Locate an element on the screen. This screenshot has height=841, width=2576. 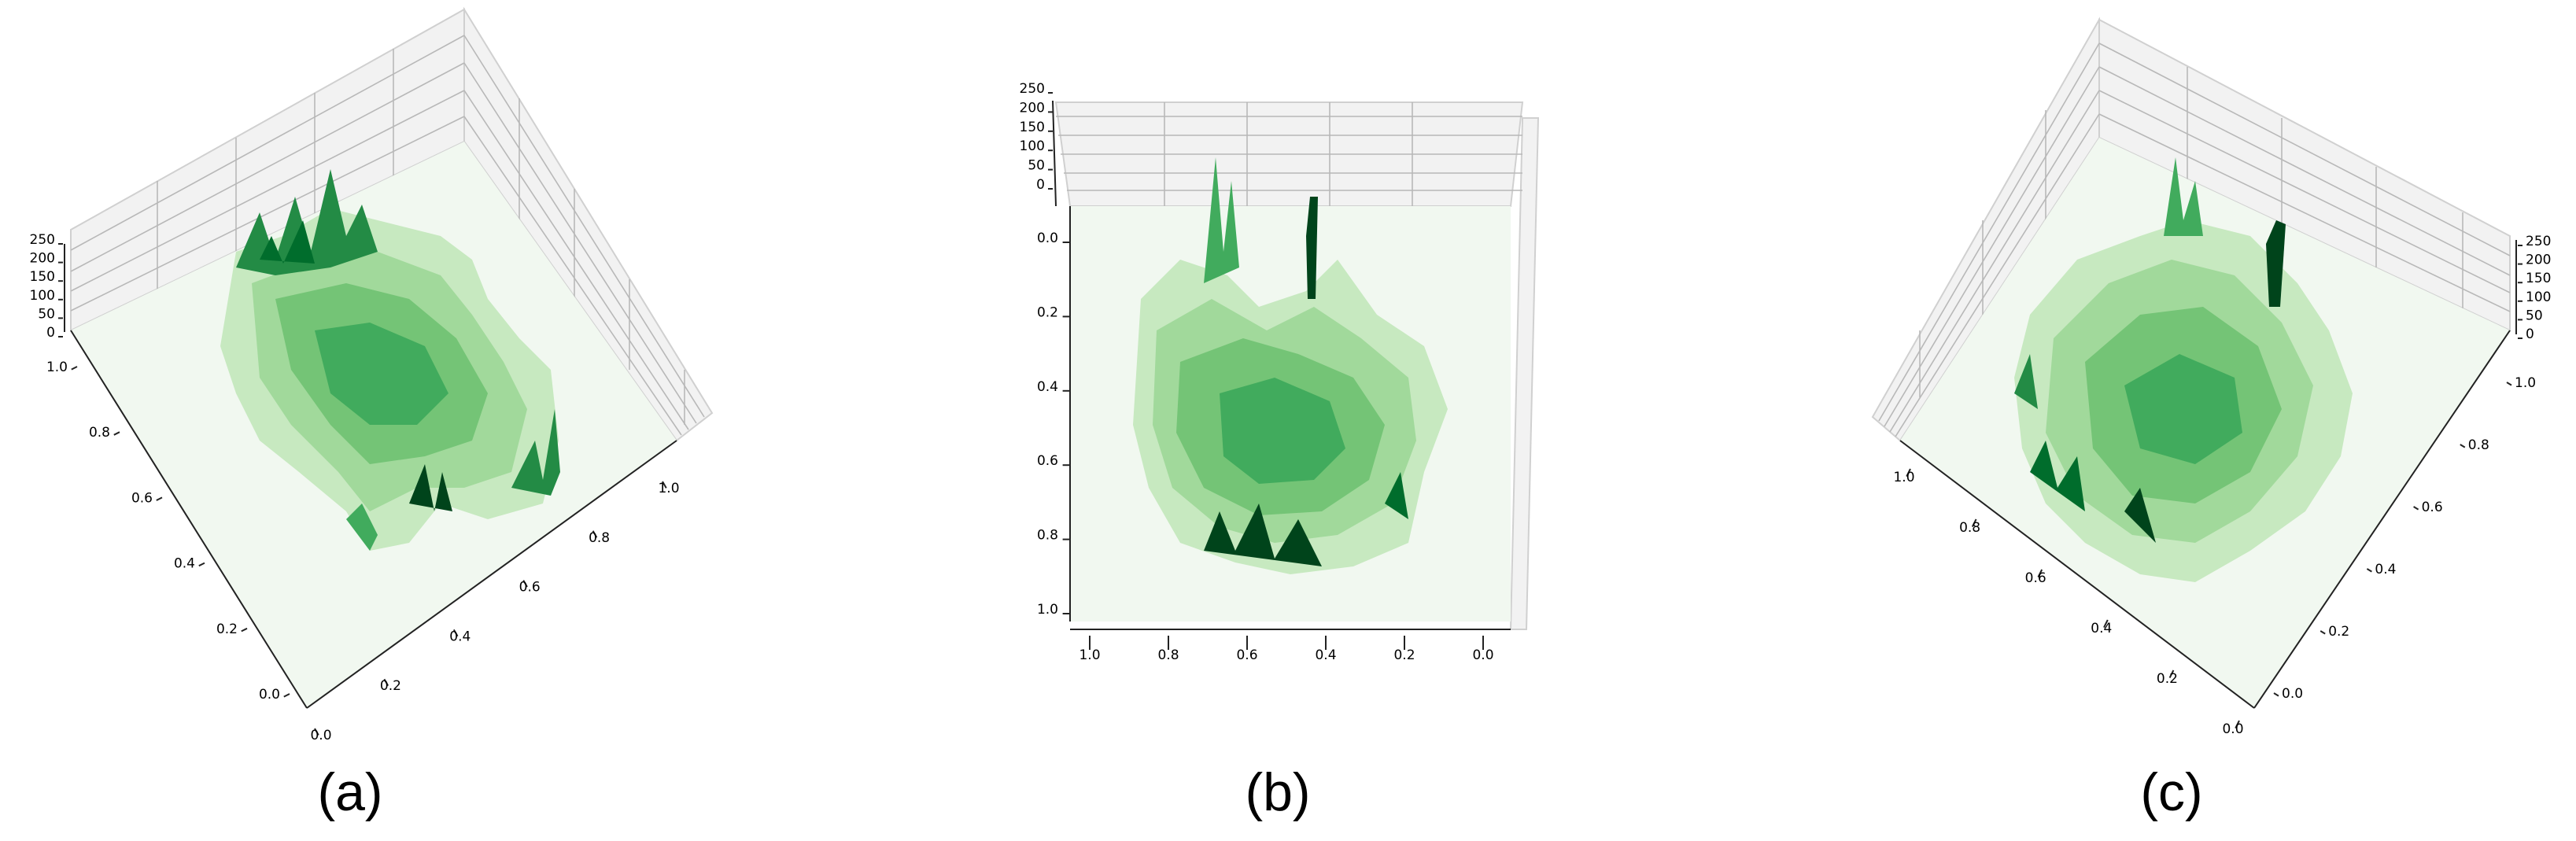
panel-label: (a) is located at coordinates (349, 792).